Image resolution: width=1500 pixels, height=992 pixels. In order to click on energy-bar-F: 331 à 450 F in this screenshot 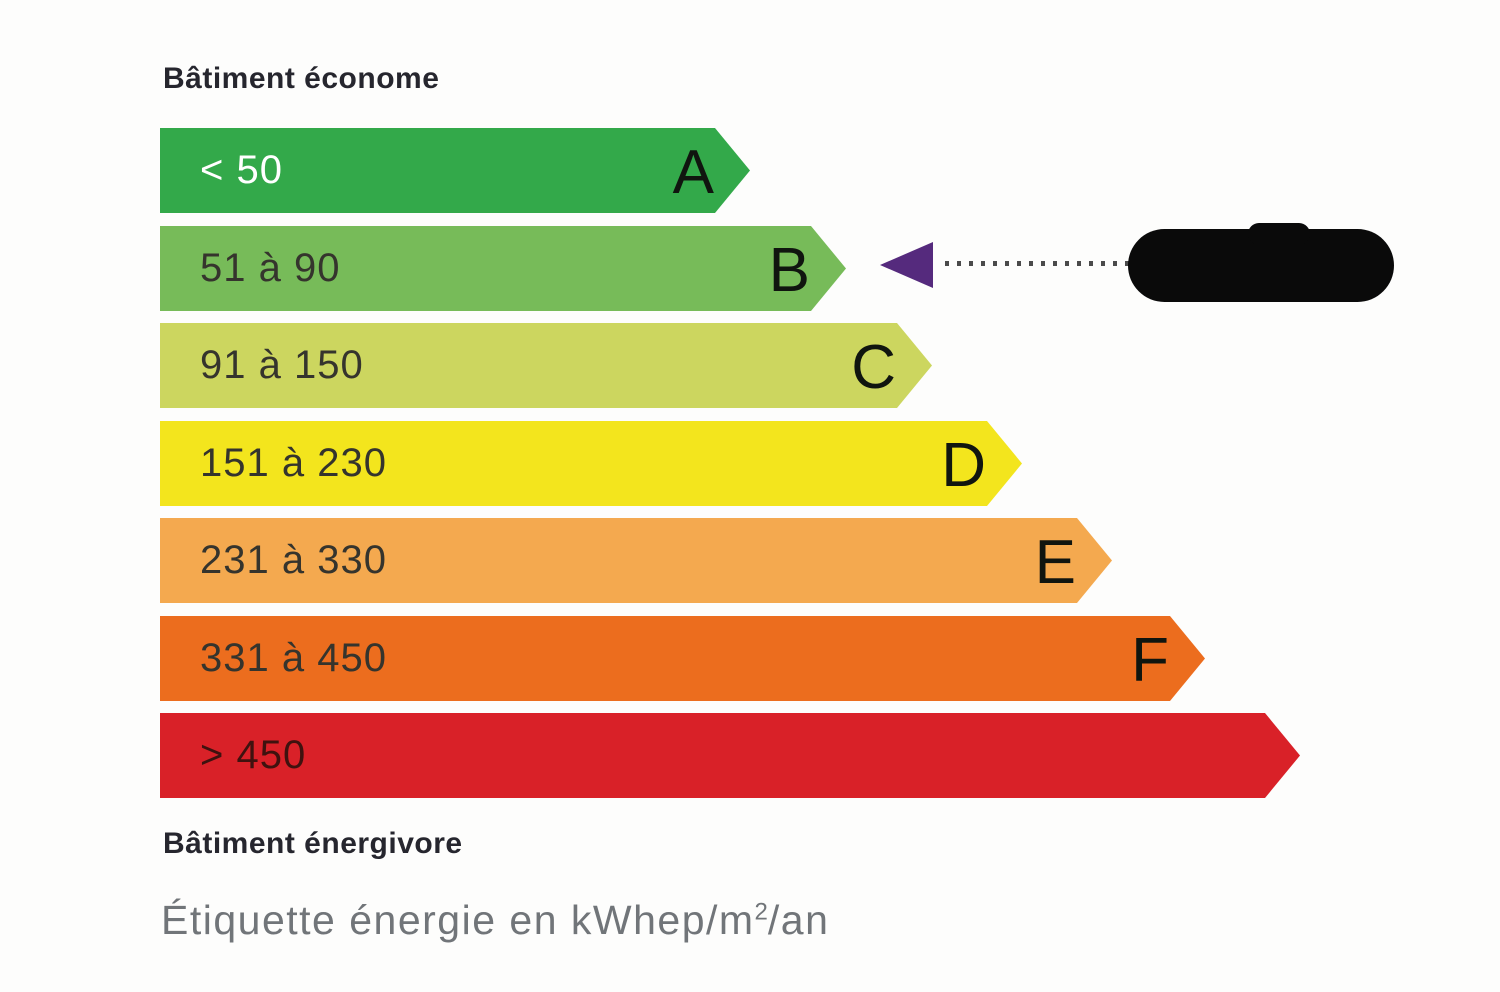, I will do `click(682, 658)`.